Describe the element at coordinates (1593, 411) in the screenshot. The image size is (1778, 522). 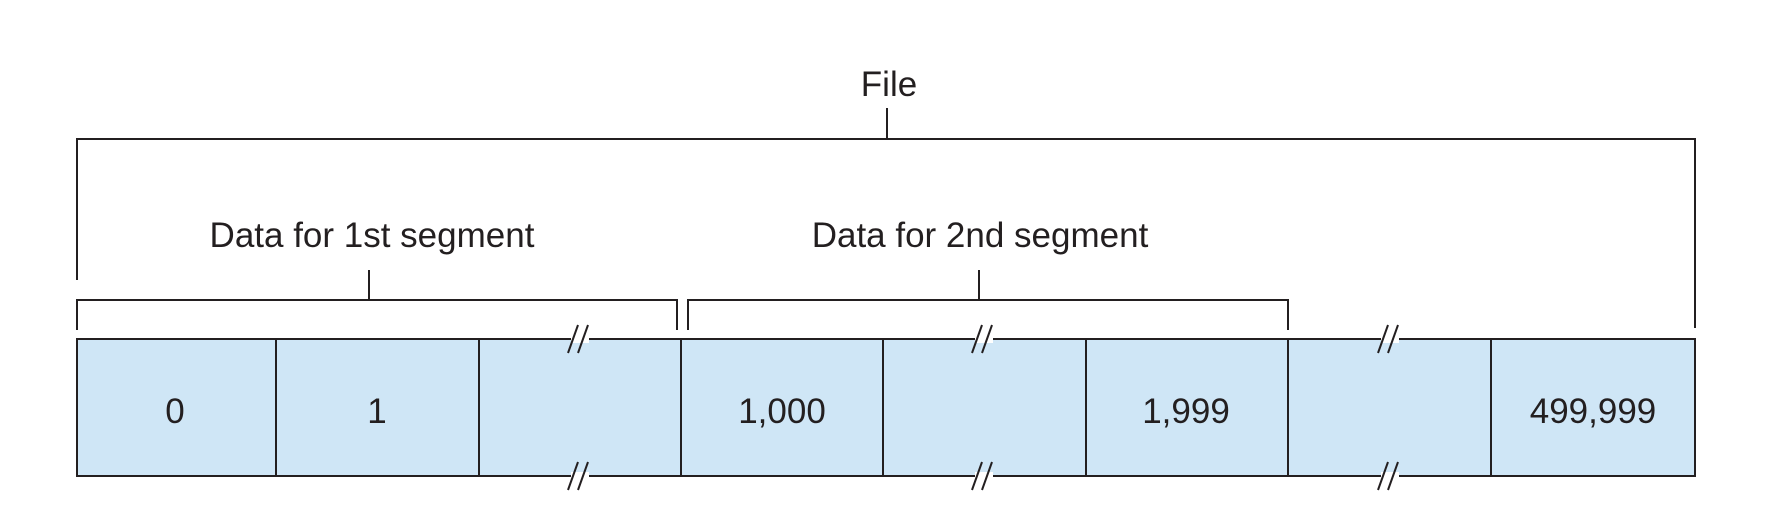
I see `byte-cell-499999: 499,999` at that location.